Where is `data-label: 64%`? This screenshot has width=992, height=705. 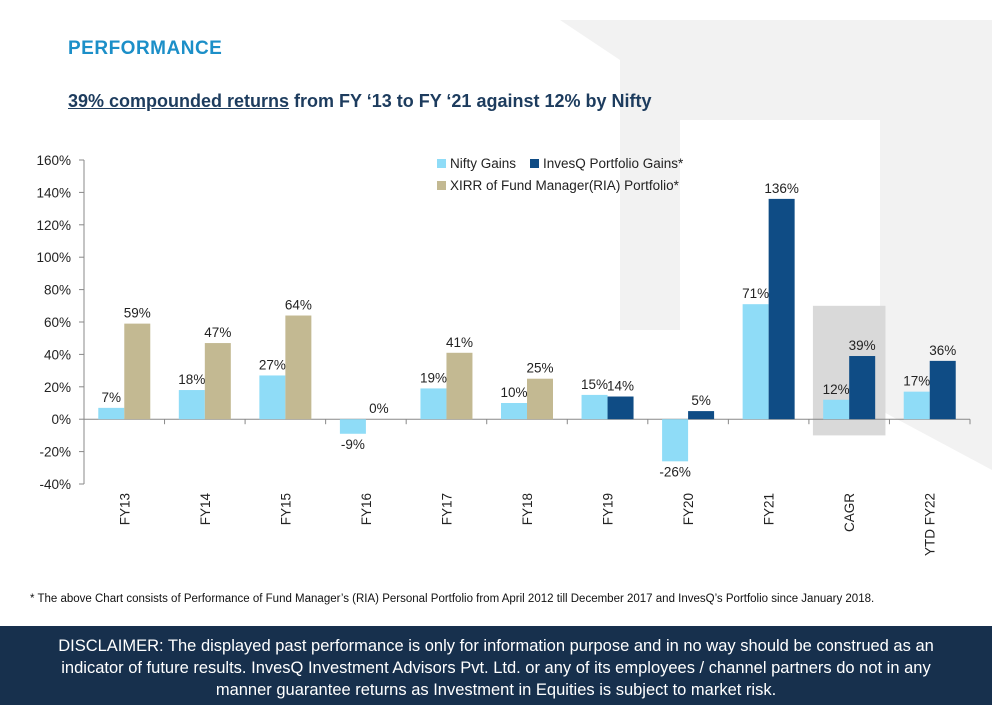 data-label: 64% is located at coordinates (298, 305).